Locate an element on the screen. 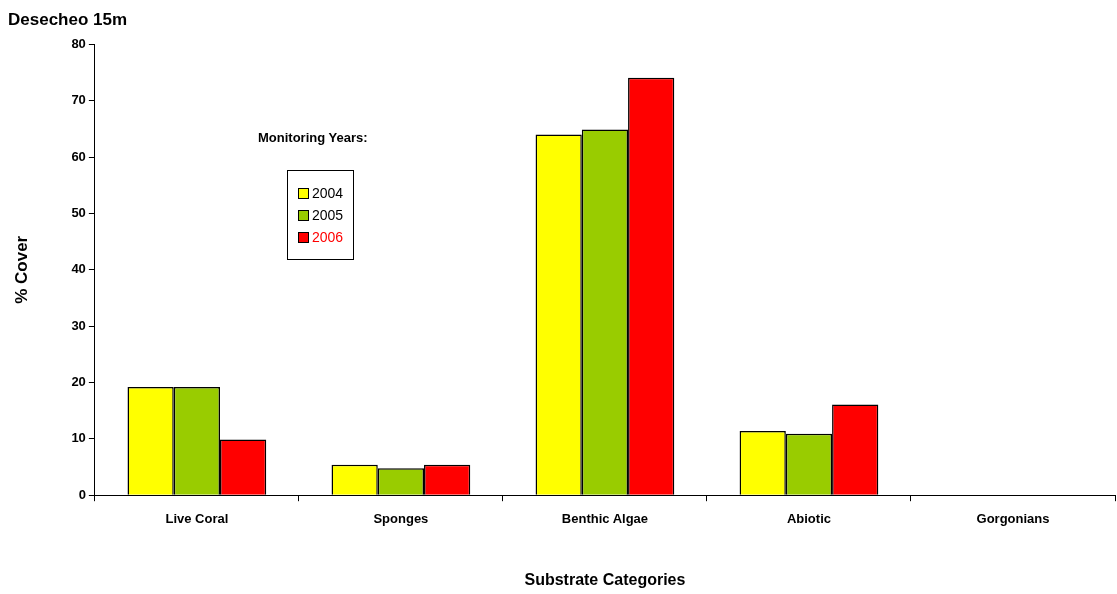  chart-title: Desecheo 15m is located at coordinates (68, 19).